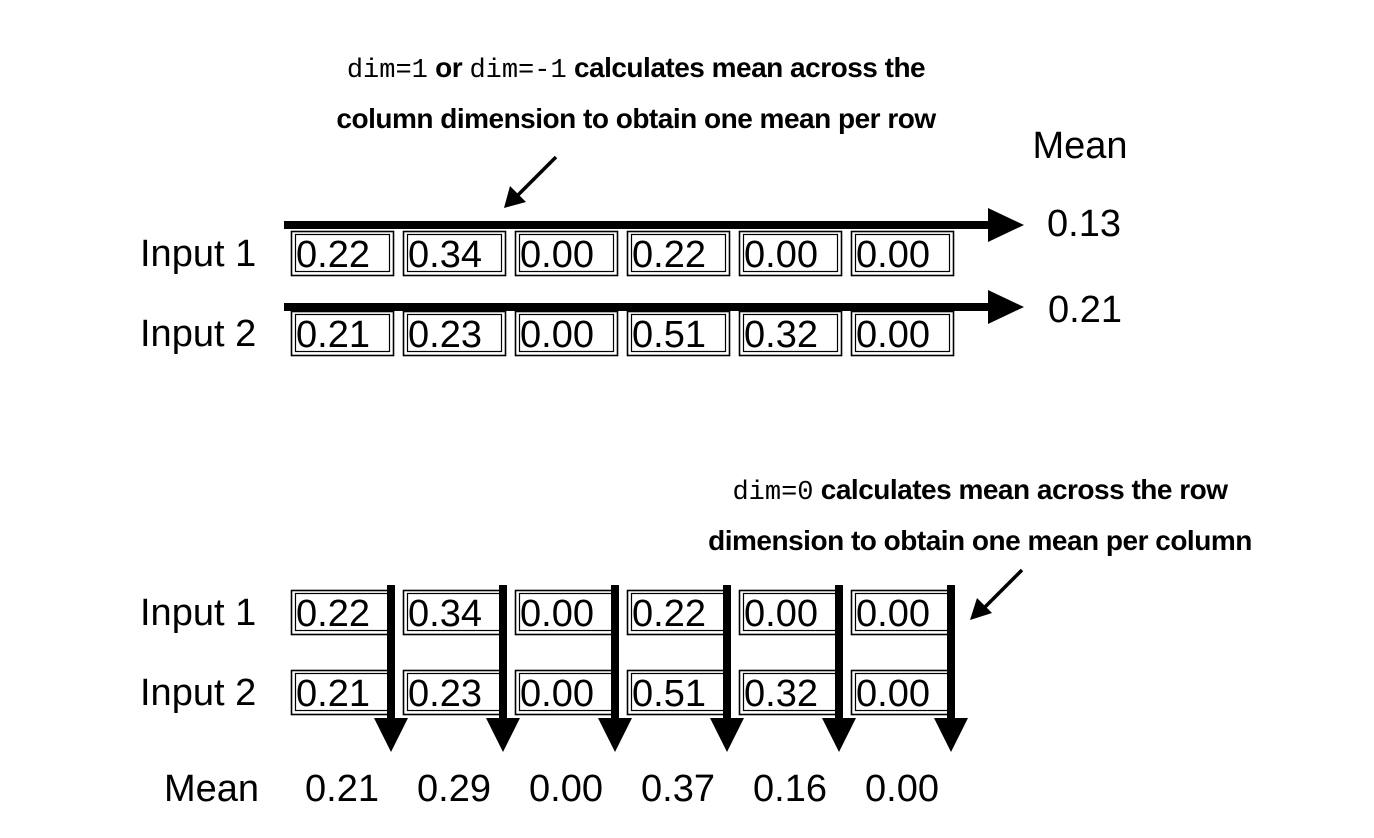 Image resolution: width=1374 pixels, height=838 pixels. Describe the element at coordinates (669, 694) in the screenshot. I see `bottom-tensor-cell-value: 0.51` at that location.